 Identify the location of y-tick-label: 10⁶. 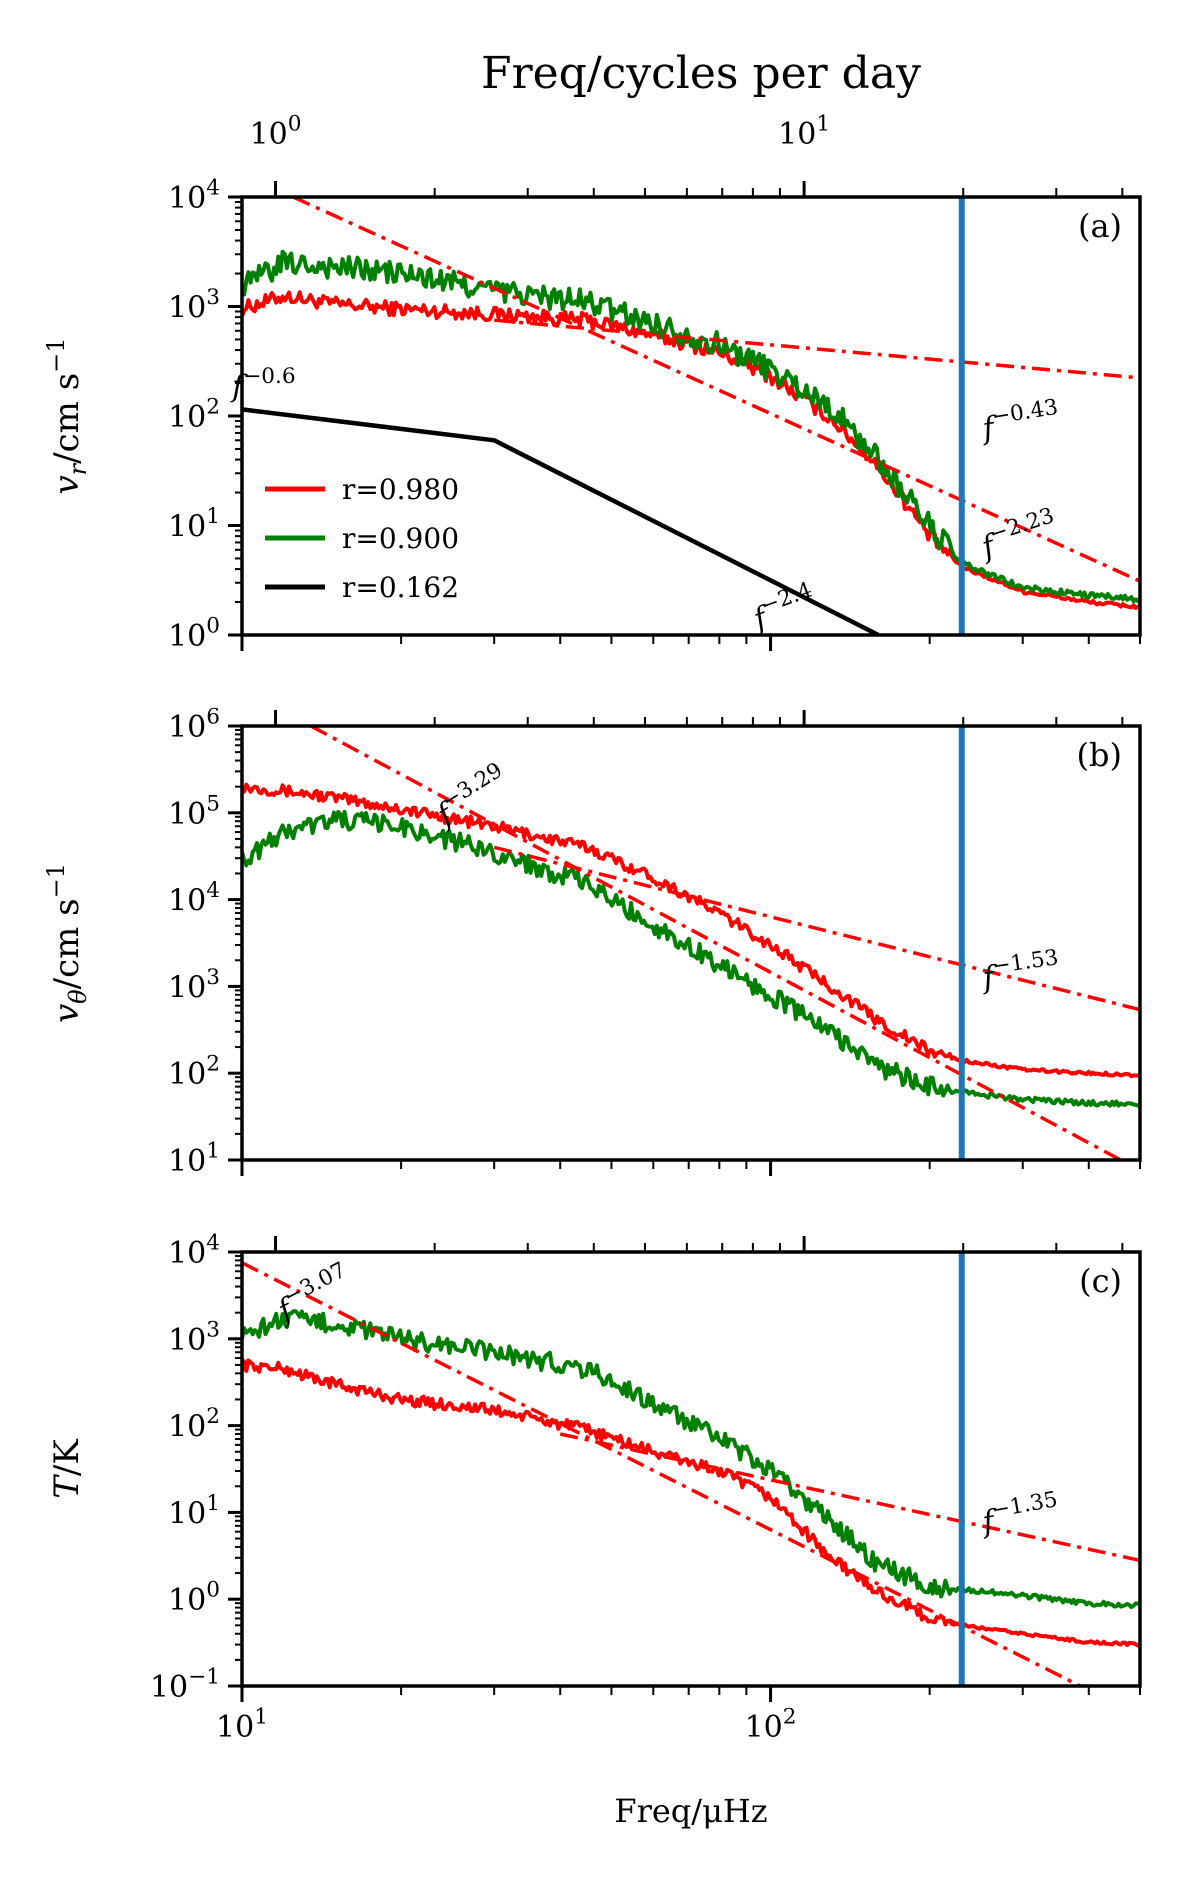
(194, 725).